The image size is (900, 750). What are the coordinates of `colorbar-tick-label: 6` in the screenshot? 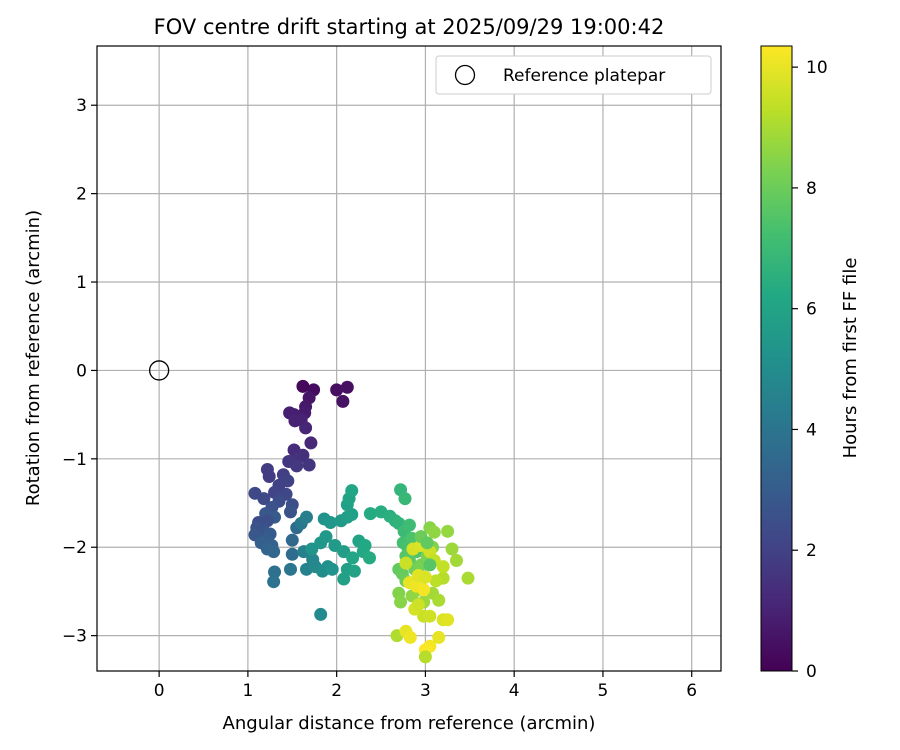 It's located at (811, 310).